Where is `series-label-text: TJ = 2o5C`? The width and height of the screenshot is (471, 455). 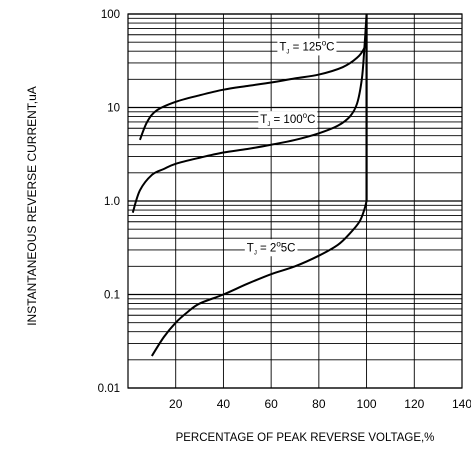
series-label-text: TJ = 2o5C is located at coordinates (271, 247).